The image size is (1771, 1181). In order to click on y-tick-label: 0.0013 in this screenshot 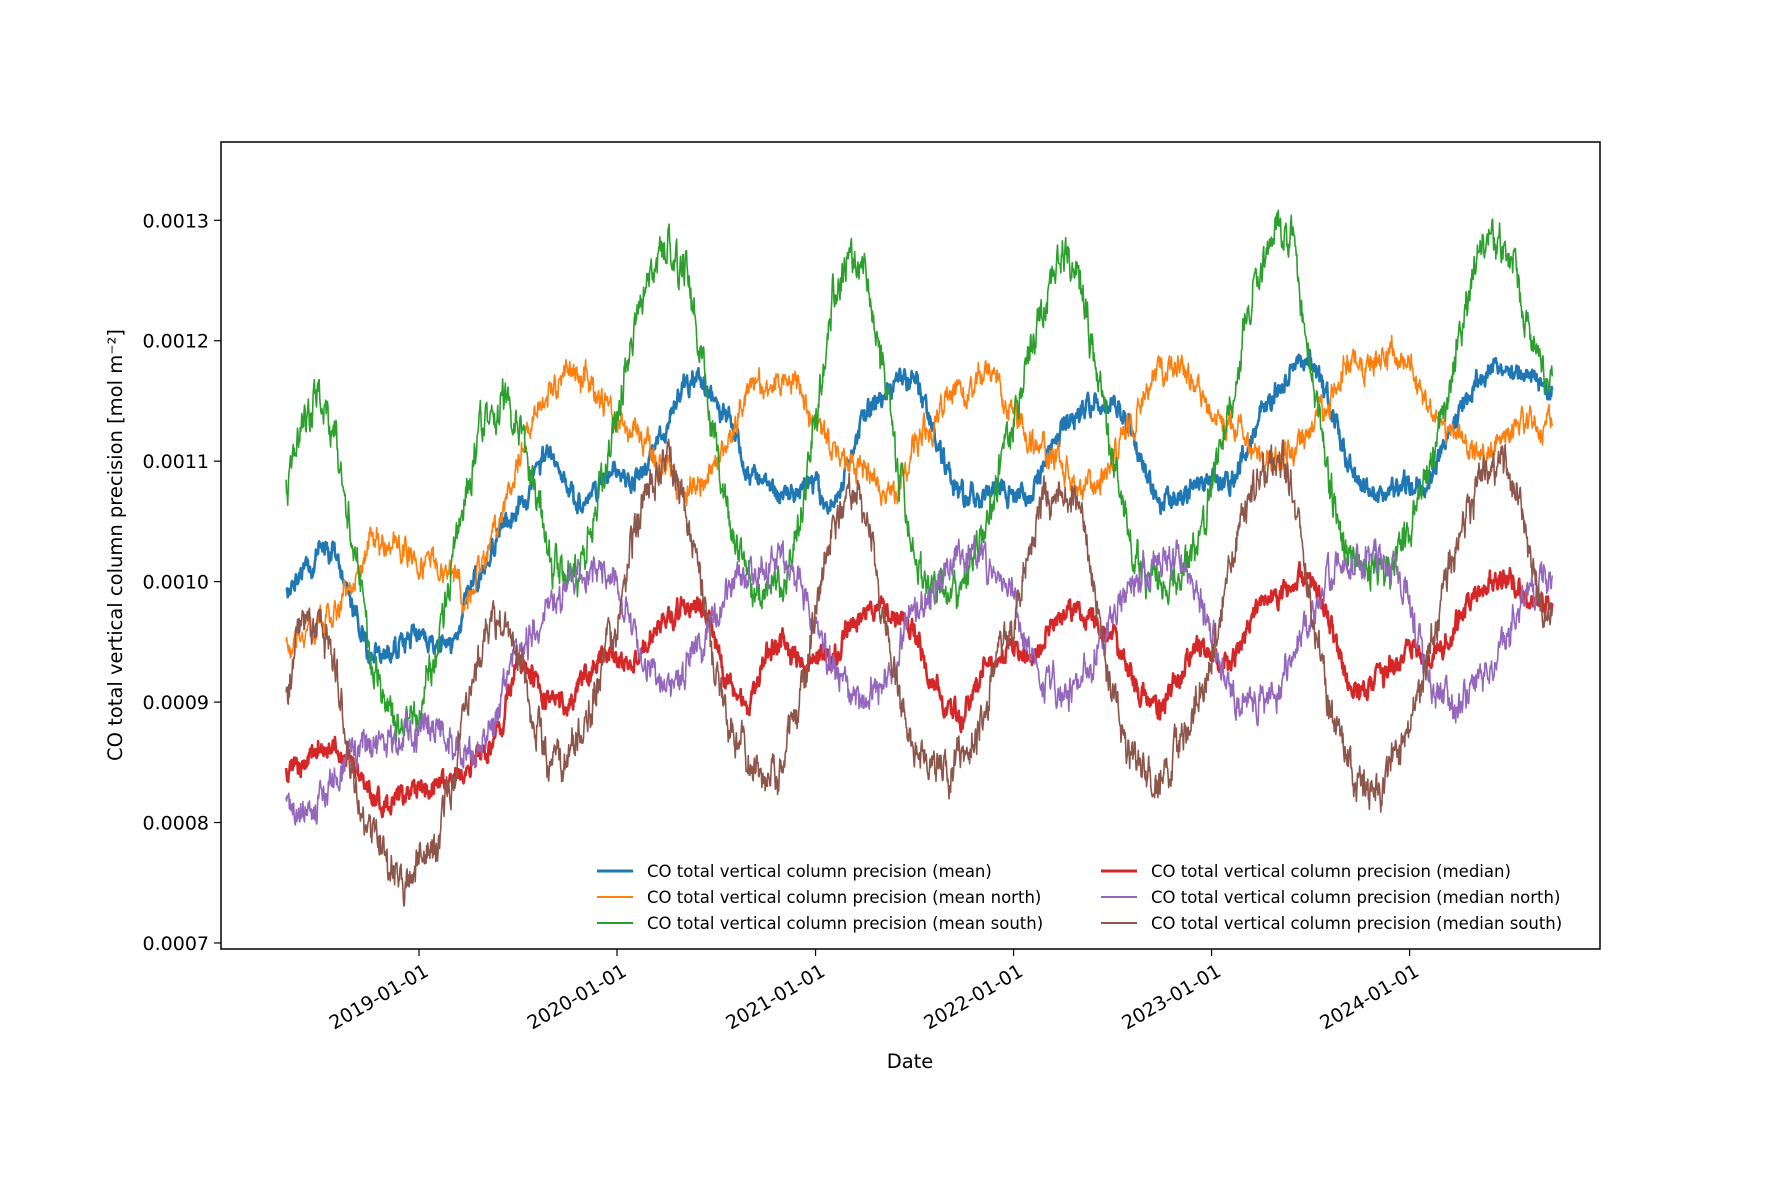, I will do `click(176, 221)`.